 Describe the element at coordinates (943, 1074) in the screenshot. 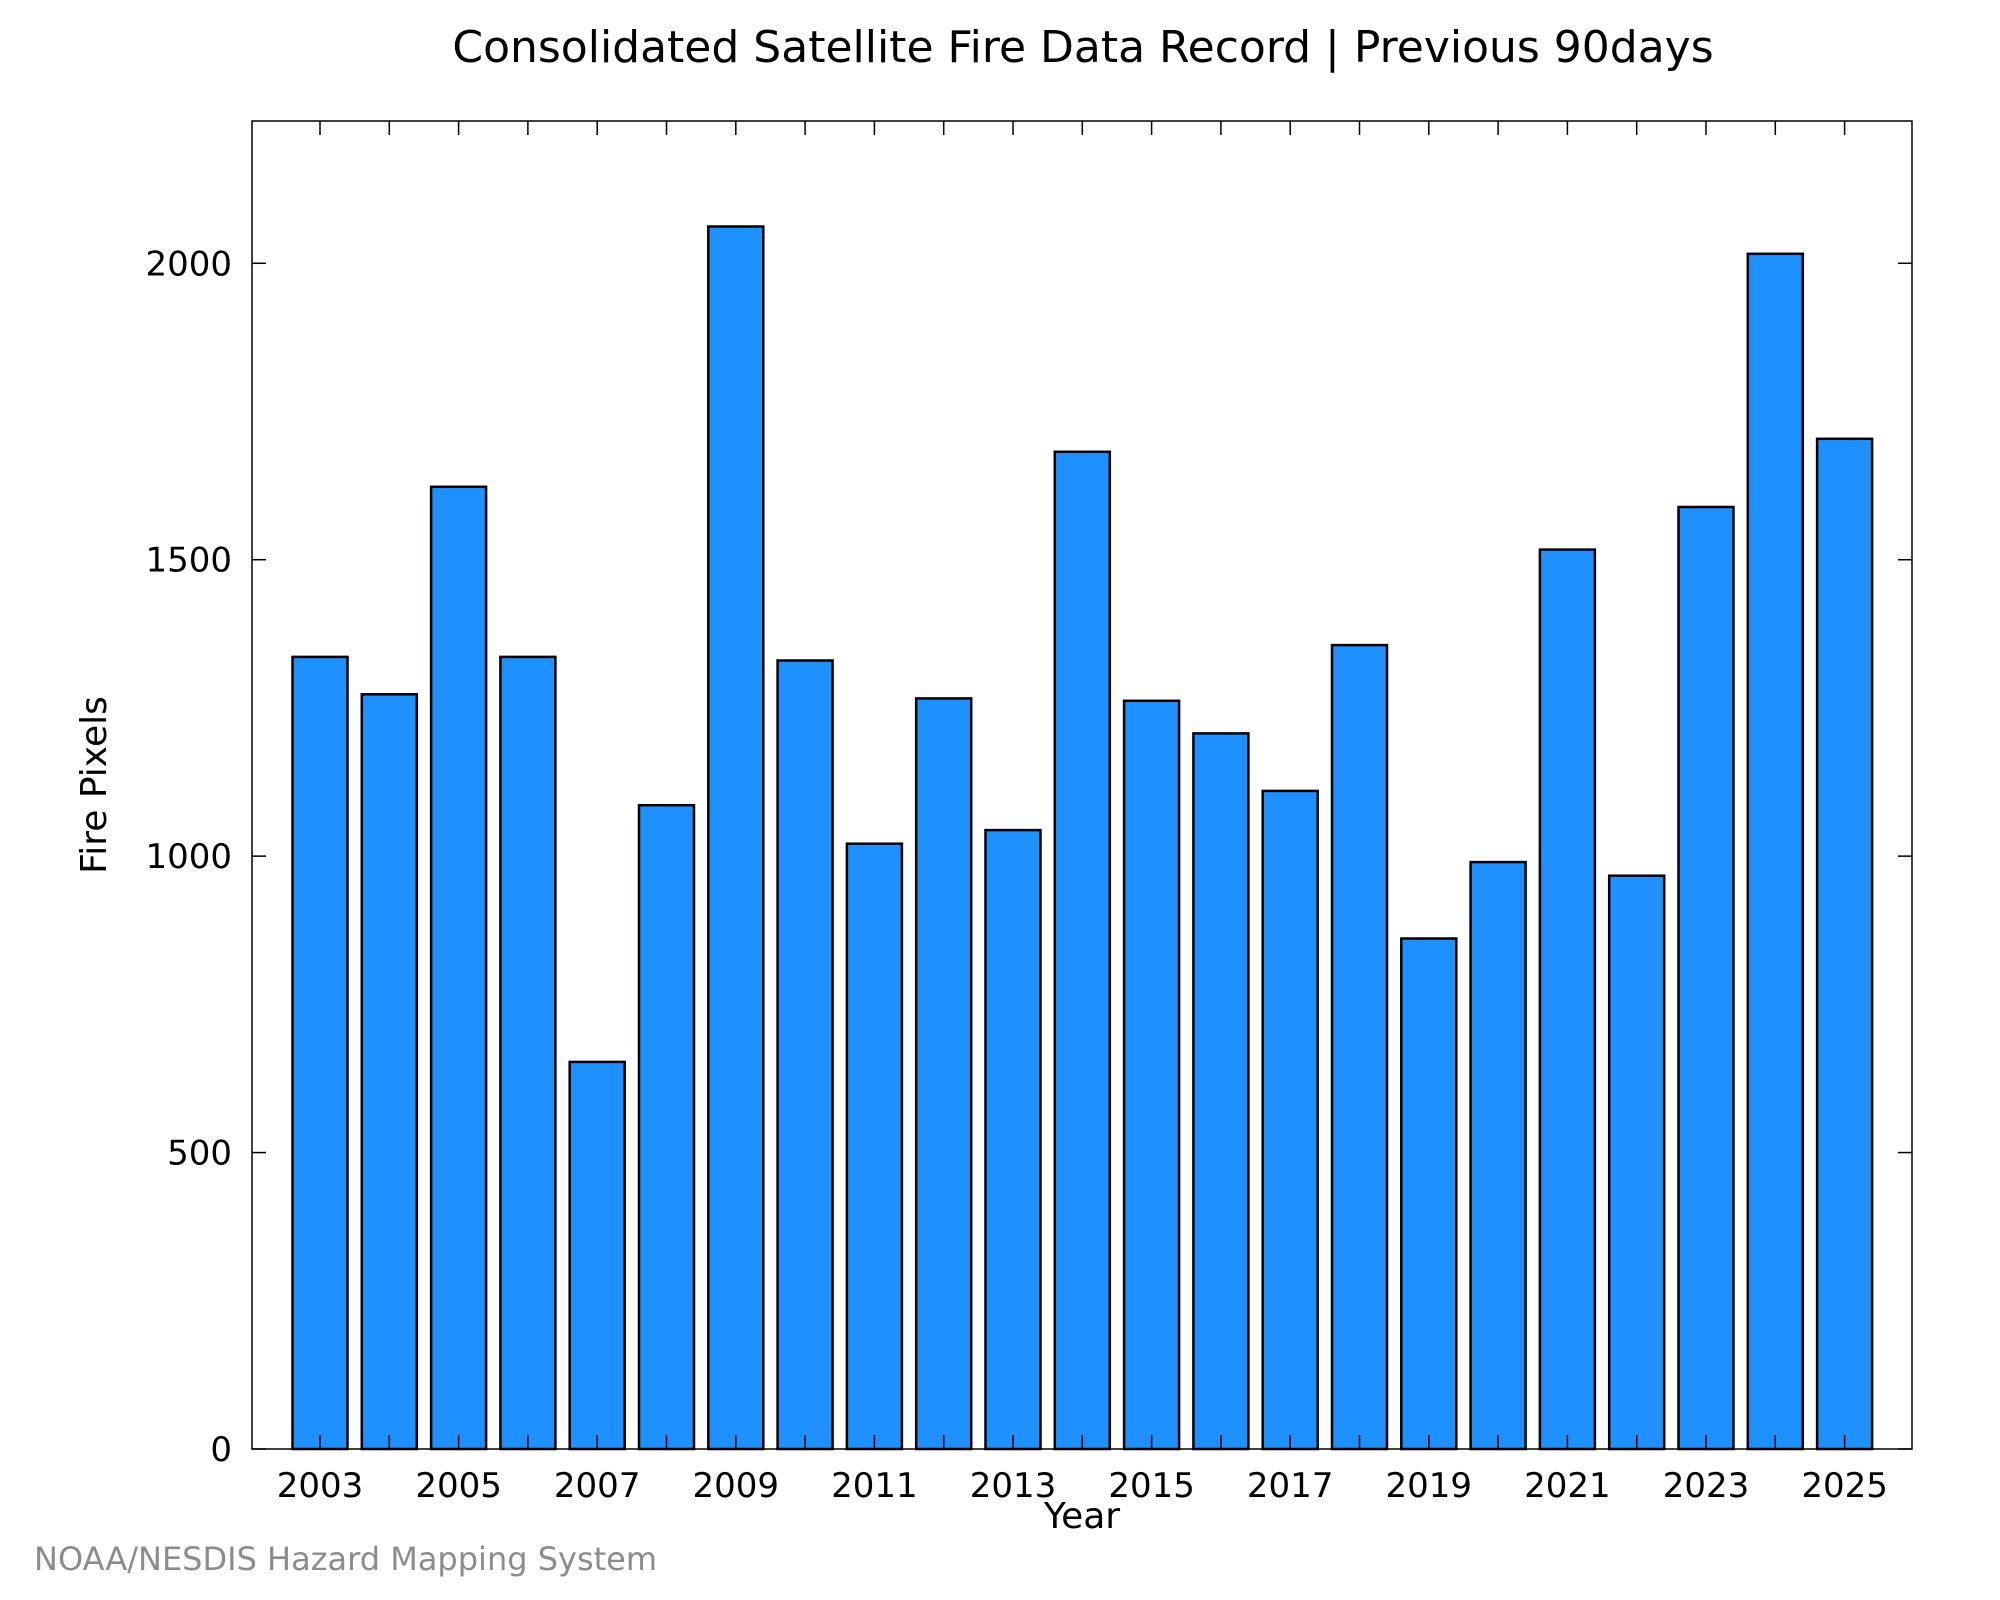

I see `bar-2012` at that location.